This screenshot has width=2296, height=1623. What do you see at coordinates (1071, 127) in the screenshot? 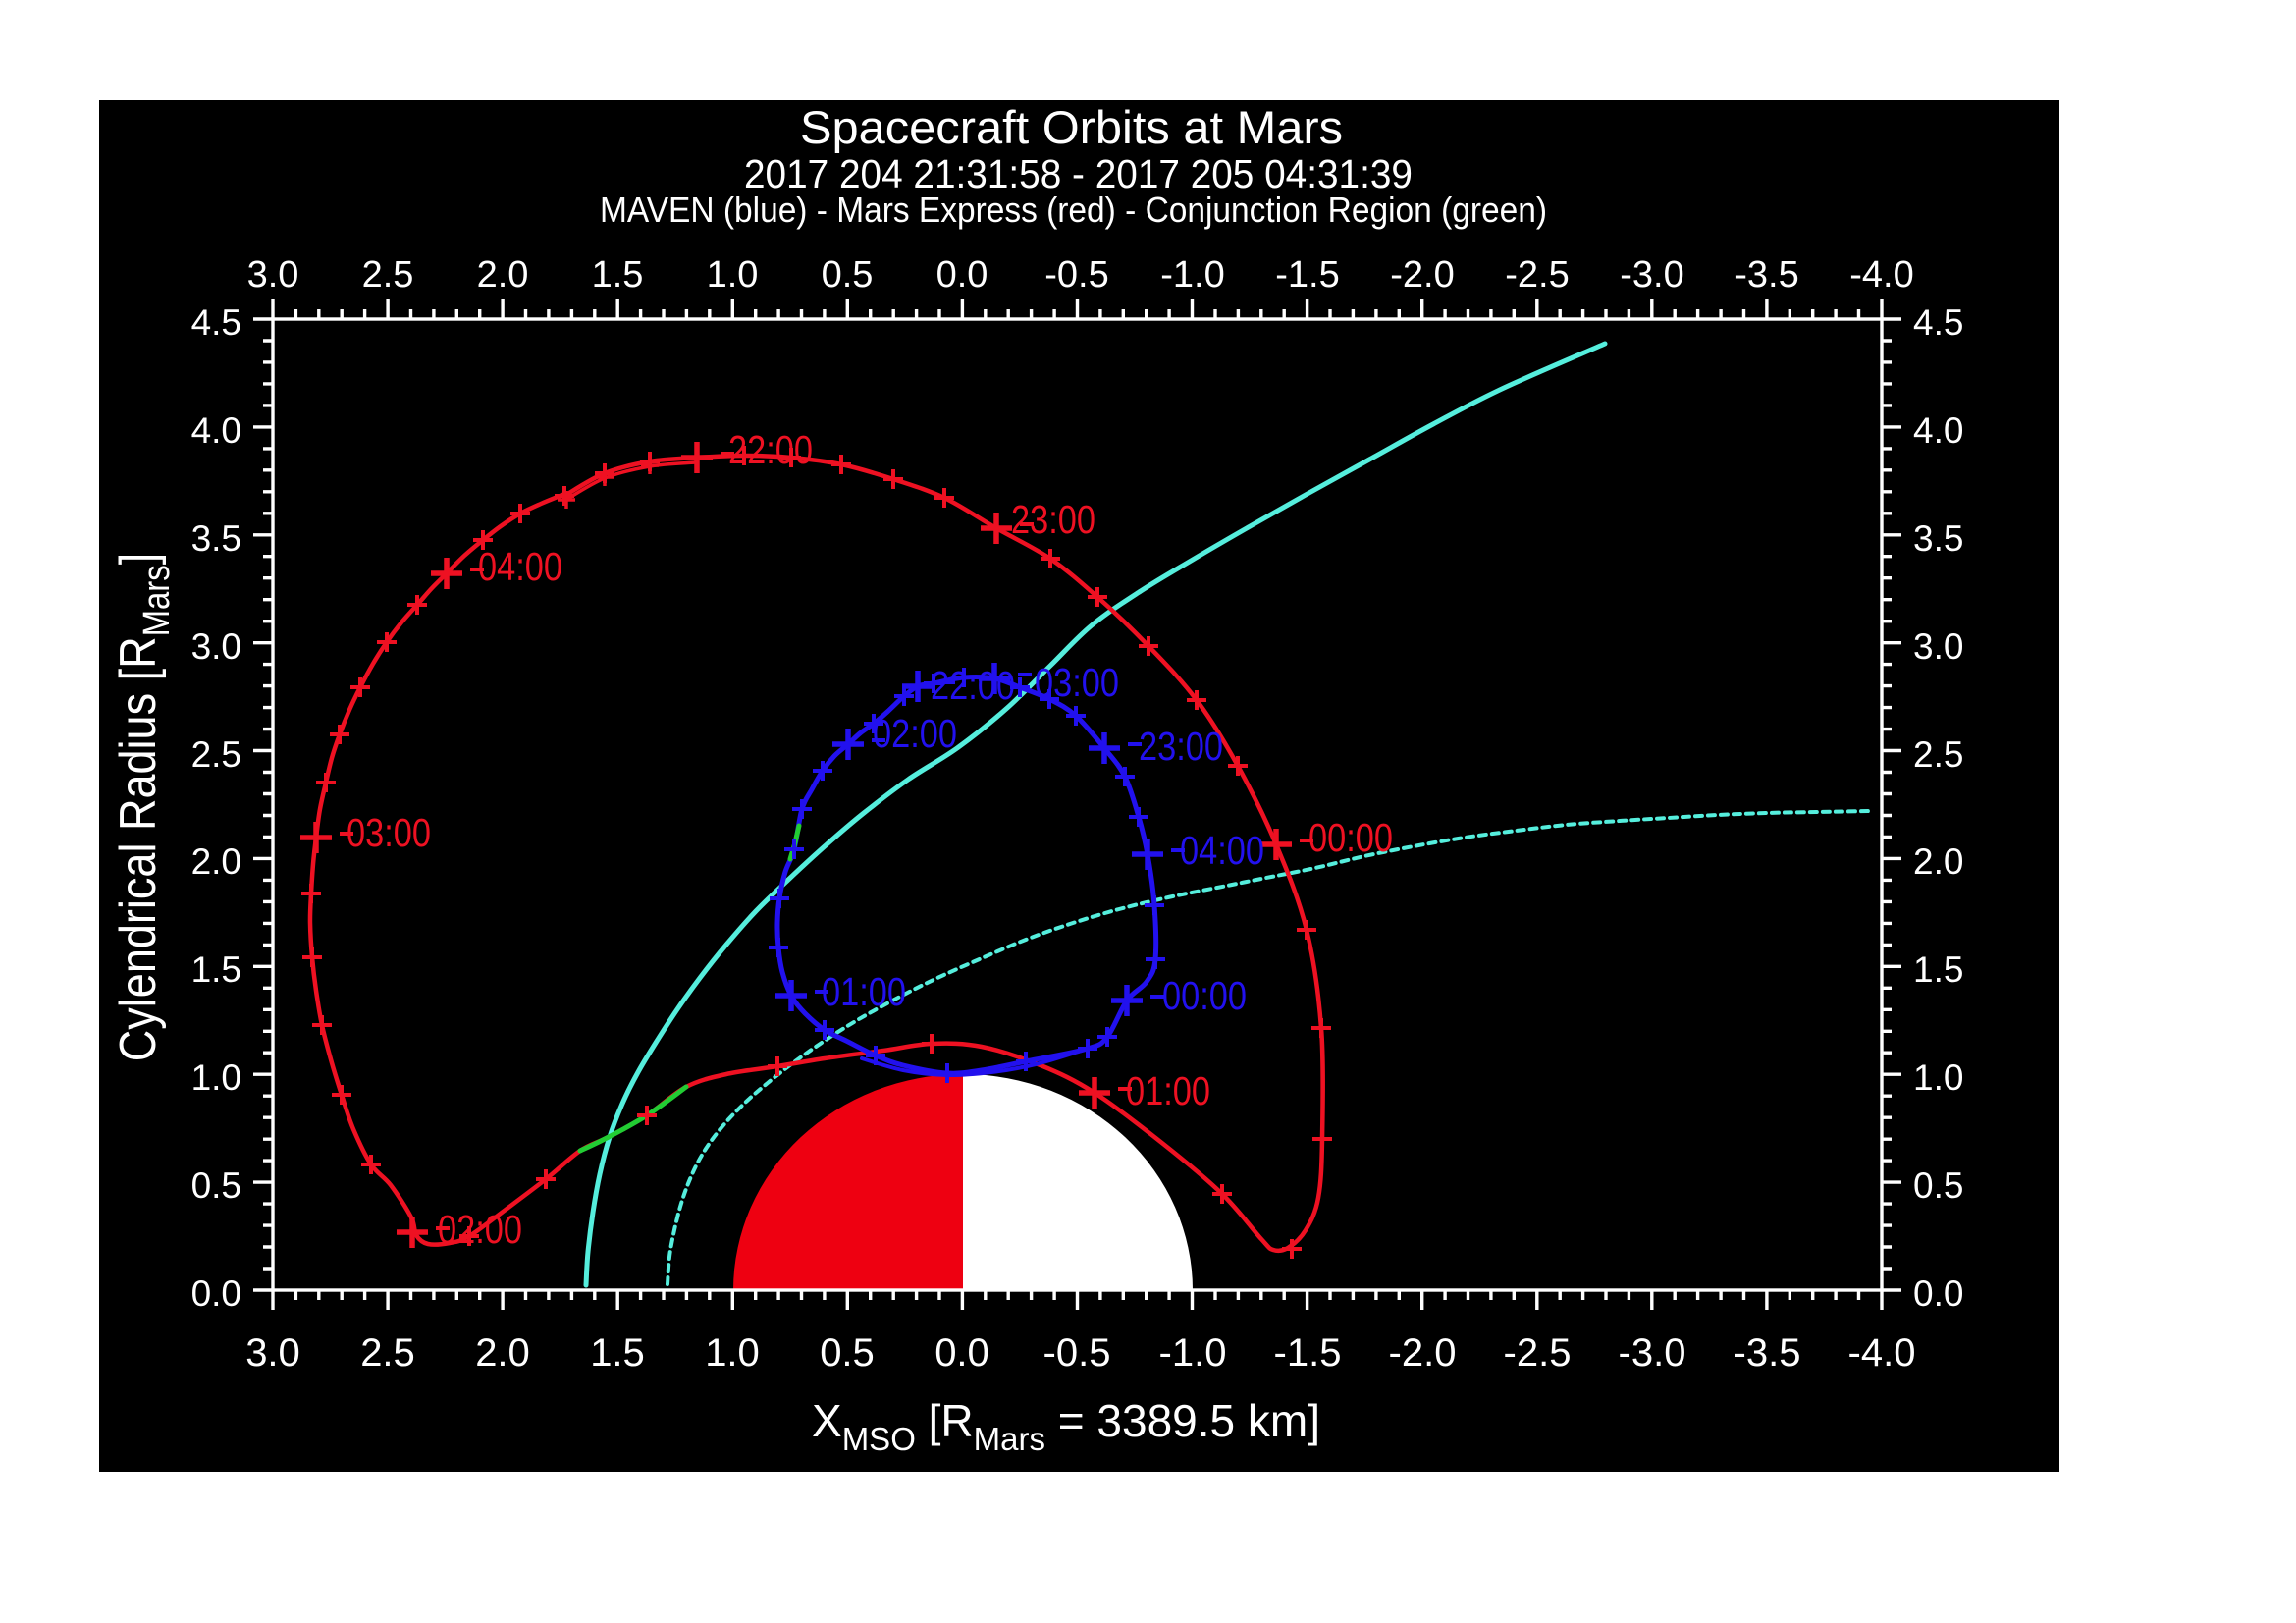
I see `svg-text: Spacecraft Orbits at Mars` at bounding box center [1071, 127].